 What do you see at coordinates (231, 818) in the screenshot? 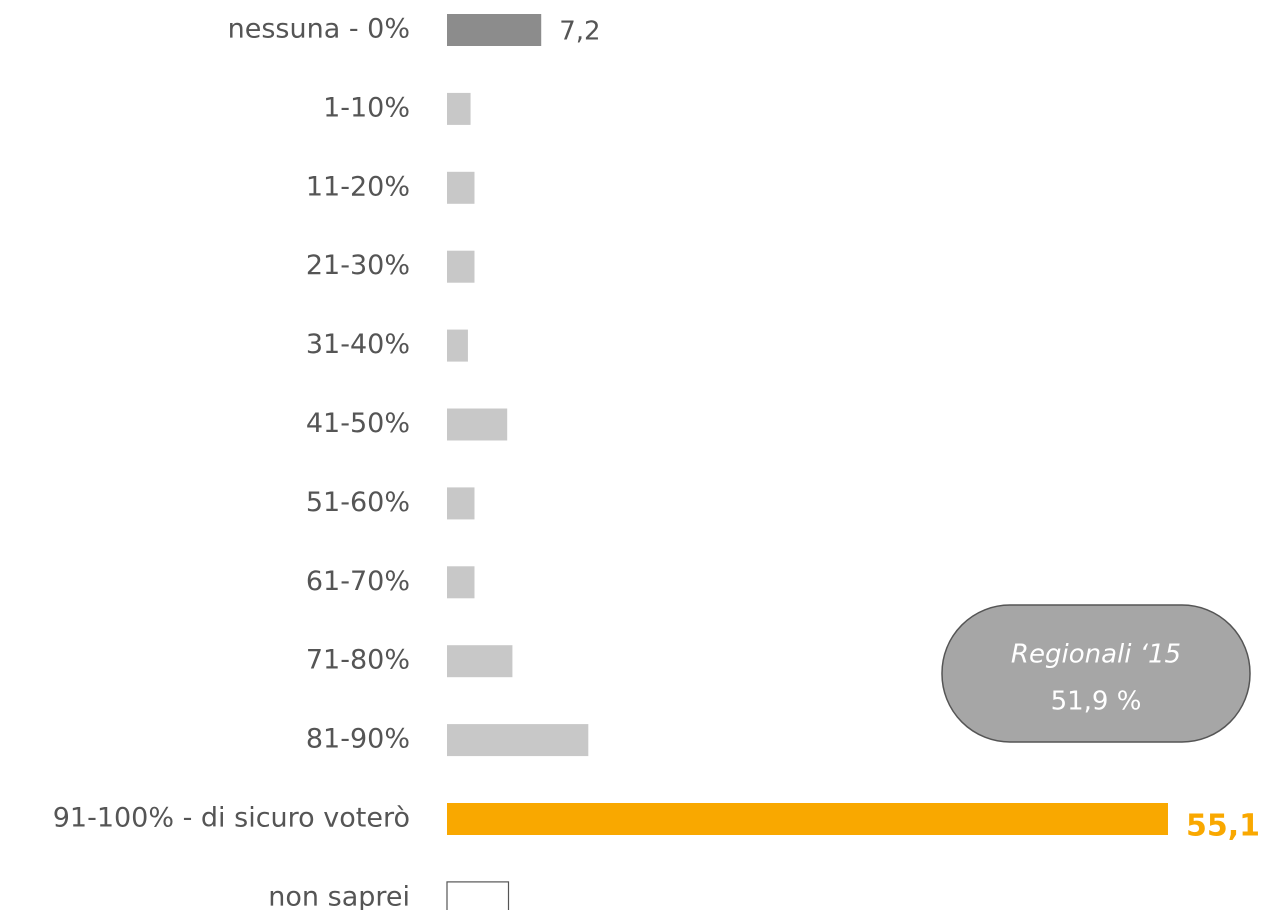
I see `y-tick-label: 91-100% - di sicuro voterò` at bounding box center [231, 818].